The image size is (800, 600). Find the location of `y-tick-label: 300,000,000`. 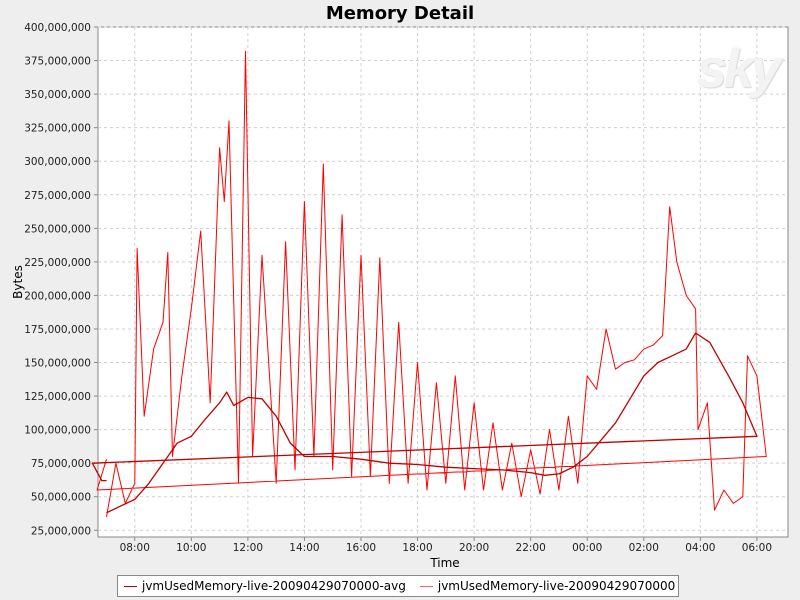

y-tick-label: 300,000,000 is located at coordinates (57, 162).